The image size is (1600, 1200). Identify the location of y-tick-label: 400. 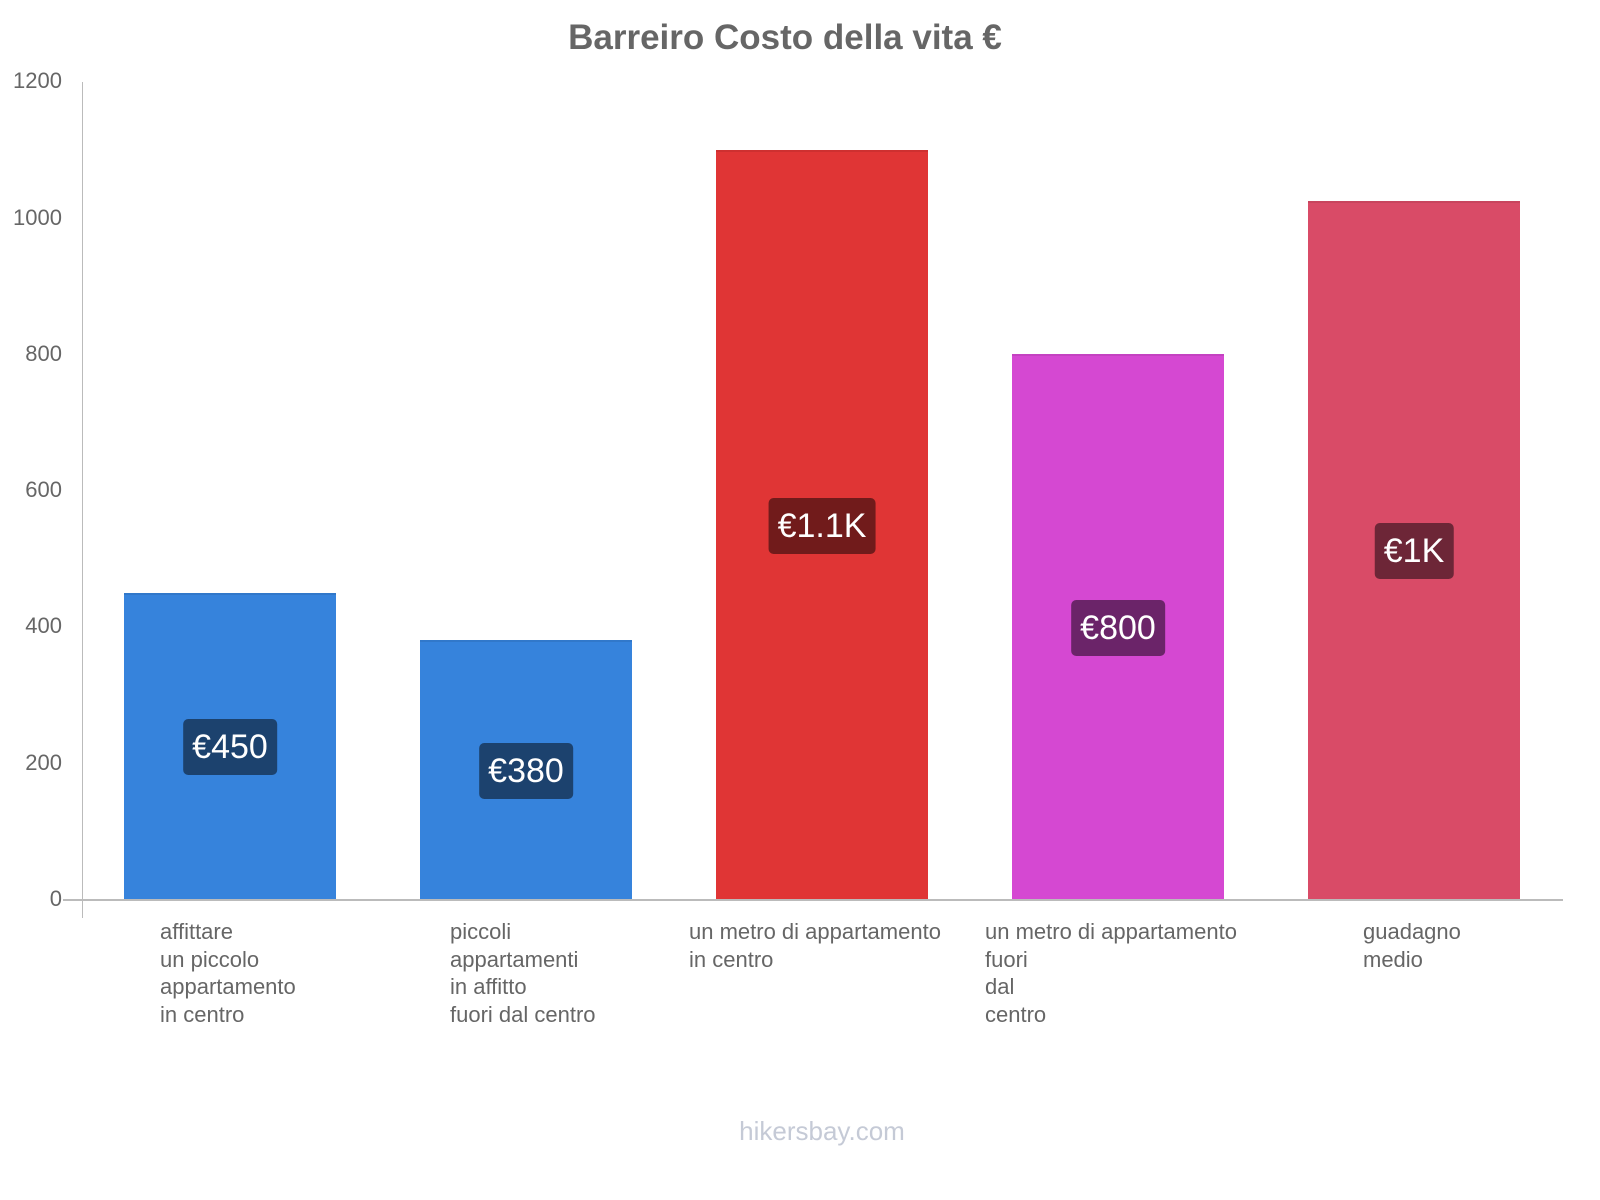
(43, 625).